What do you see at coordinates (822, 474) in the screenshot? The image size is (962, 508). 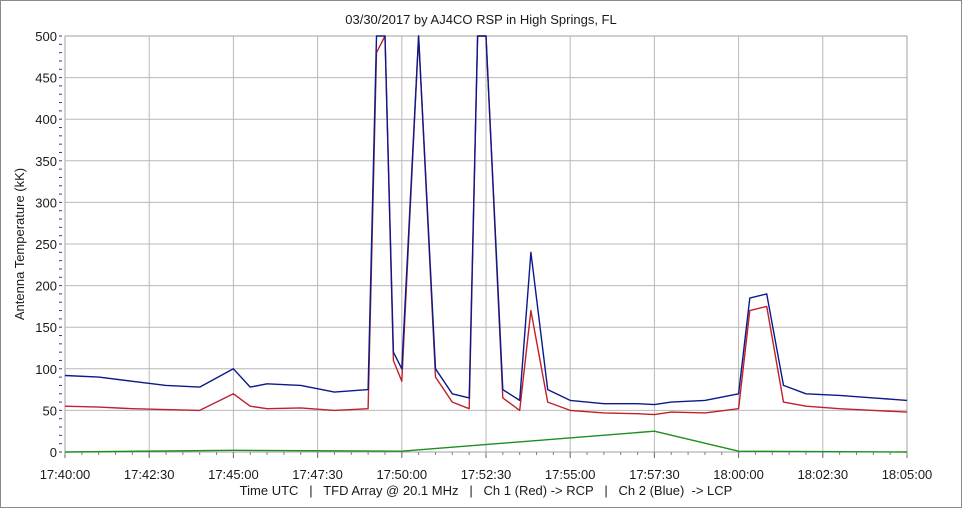 I see `x-tick-label: 18:02:30` at bounding box center [822, 474].